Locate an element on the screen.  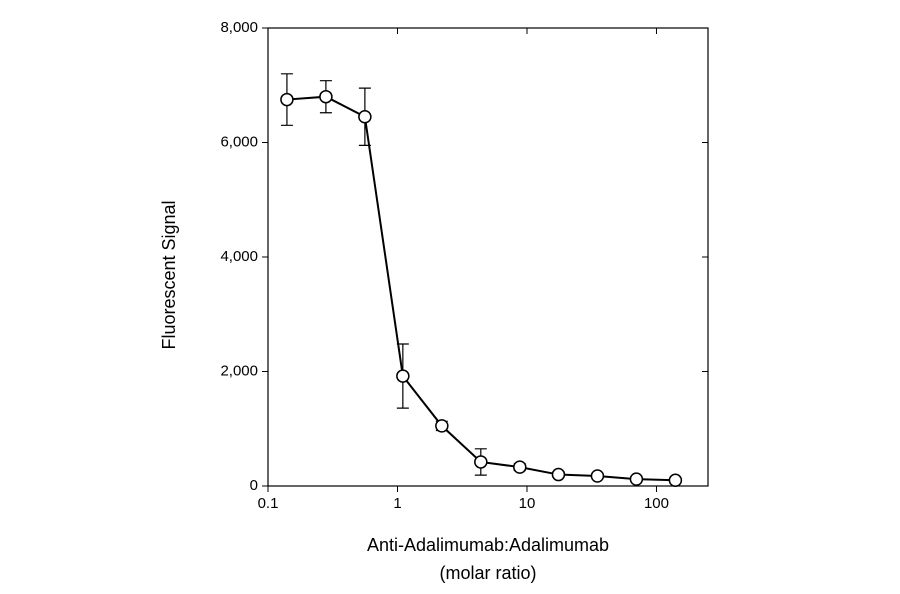
x-axis-label: Anti-Adalimumab:Adalimumab is located at coordinates (488, 545).